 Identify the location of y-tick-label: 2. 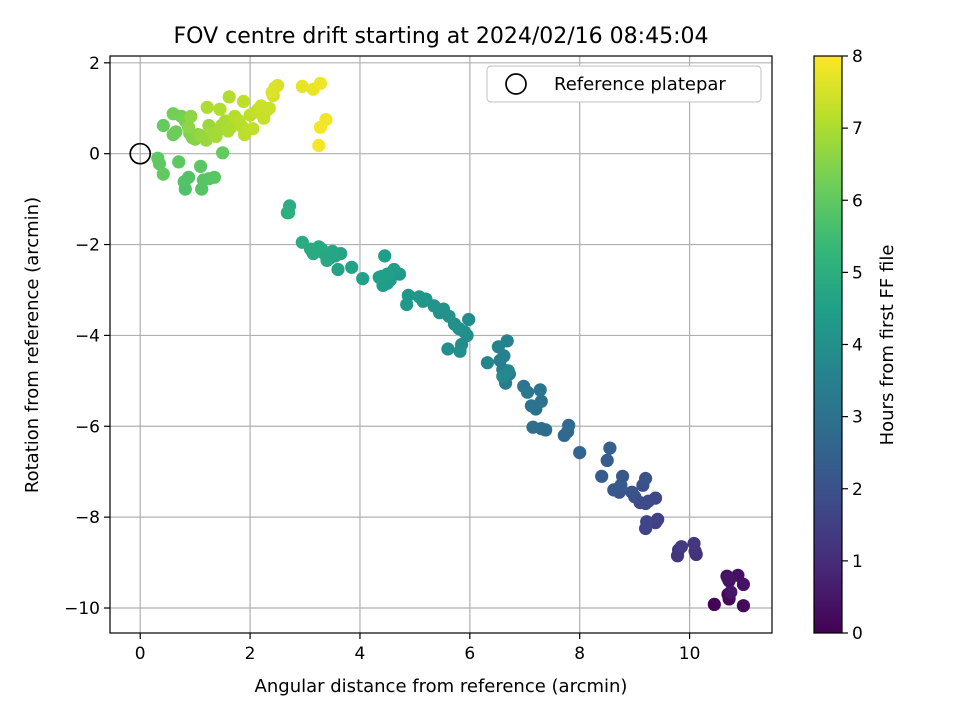
(94, 64).